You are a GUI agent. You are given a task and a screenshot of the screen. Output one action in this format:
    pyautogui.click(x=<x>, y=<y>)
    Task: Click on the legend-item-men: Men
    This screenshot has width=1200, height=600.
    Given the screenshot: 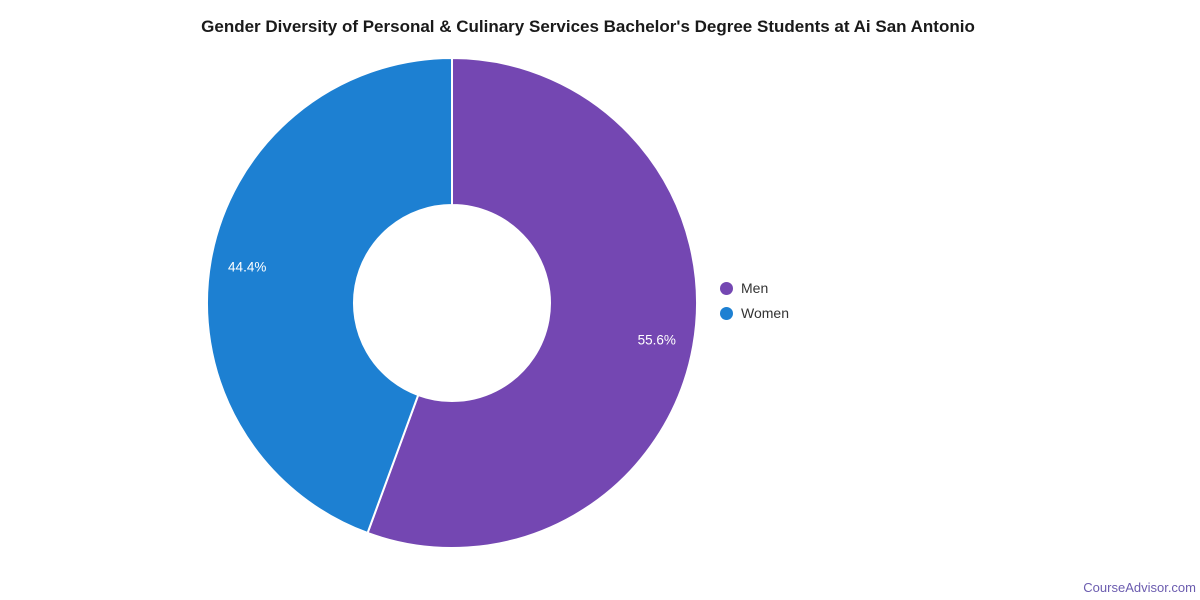 What is the action you would take?
    pyautogui.click(x=754, y=288)
    